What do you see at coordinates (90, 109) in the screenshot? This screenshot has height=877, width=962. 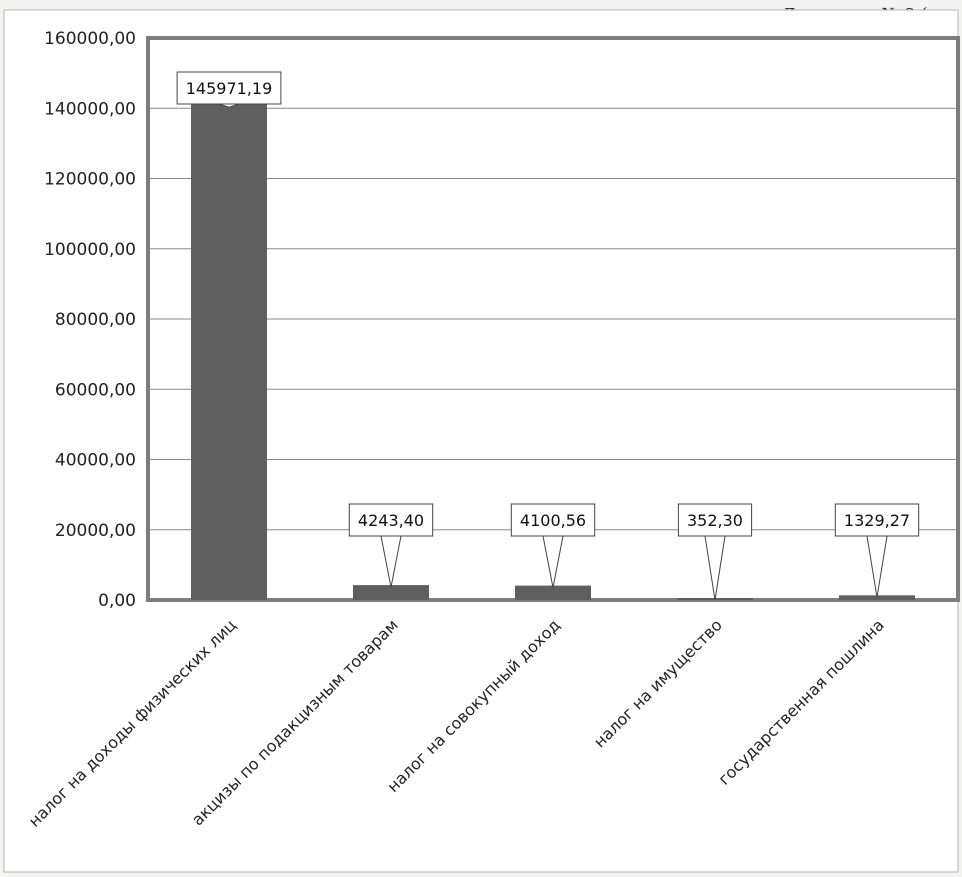 I see `y-tick-label: 140000,00` at bounding box center [90, 109].